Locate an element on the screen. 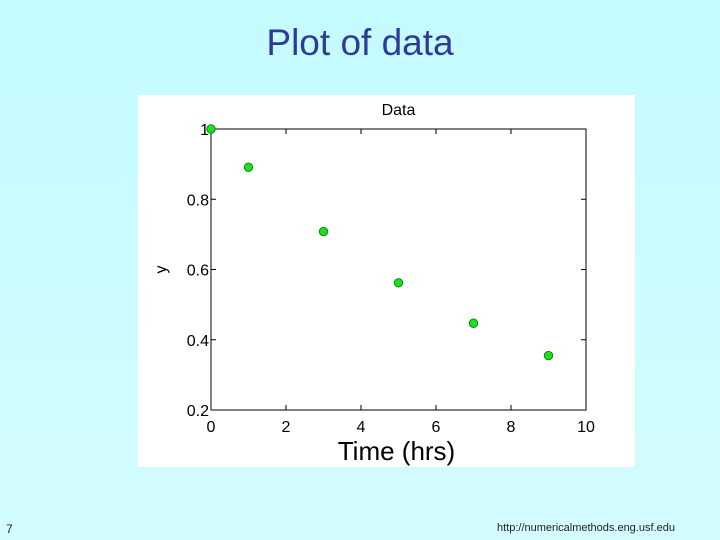 This screenshot has height=540, width=720. chart-title: Data is located at coordinates (399, 110).